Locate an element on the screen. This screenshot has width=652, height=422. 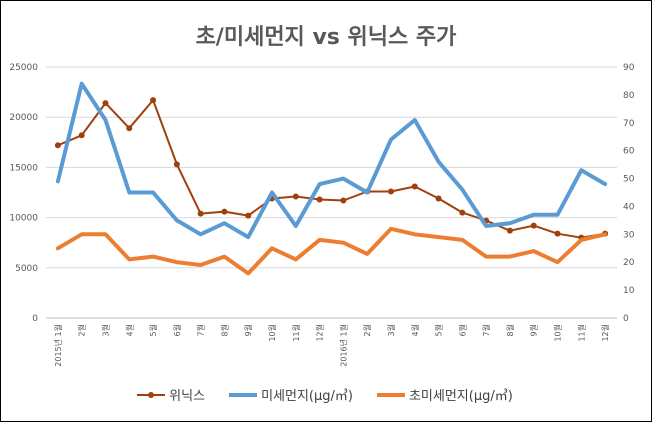
y-right-tick-label: 80 is located at coordinates (629, 96).